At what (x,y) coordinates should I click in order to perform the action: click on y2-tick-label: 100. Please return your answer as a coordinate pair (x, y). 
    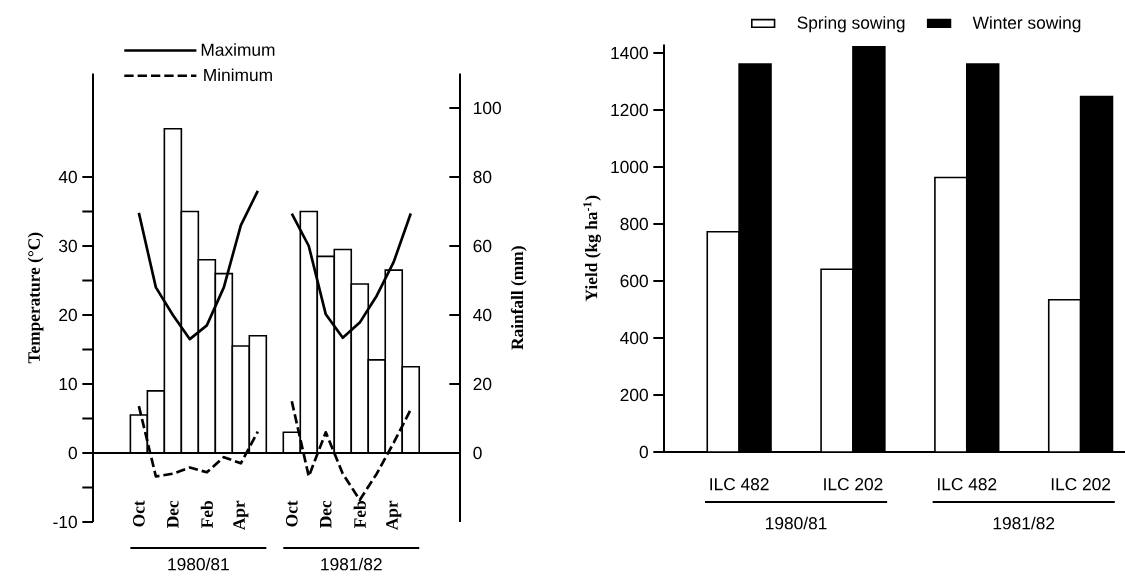
    Looking at the image, I should click on (487, 108).